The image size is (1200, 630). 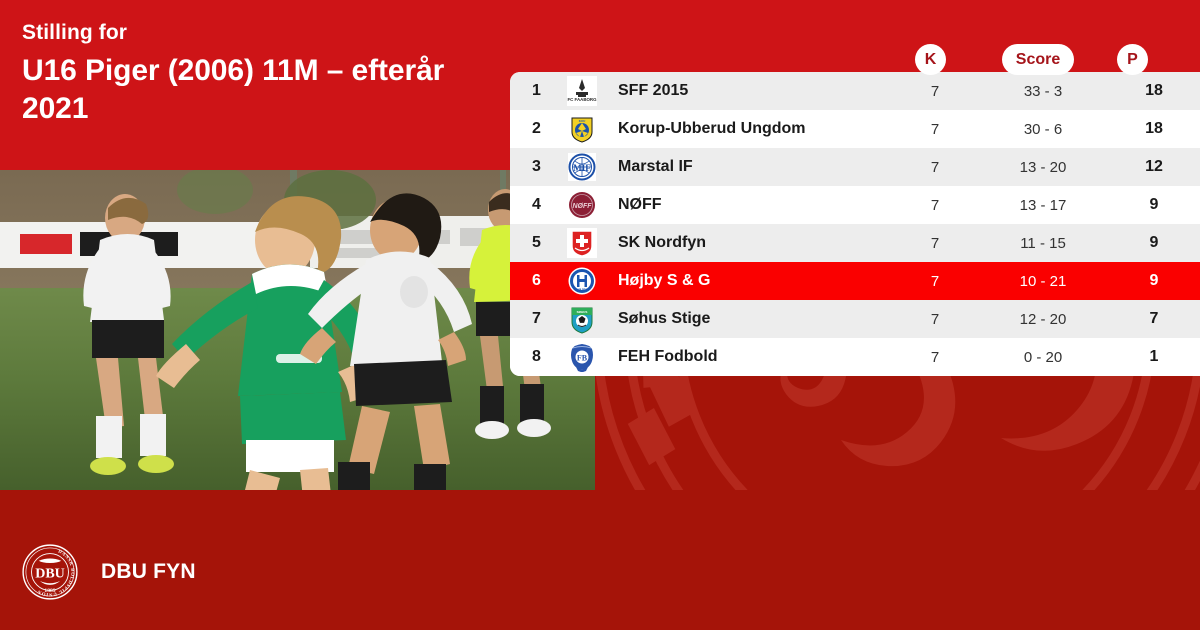 What do you see at coordinates (148, 571) in the screenshot?
I see `footer-label: DBU FYN` at bounding box center [148, 571].